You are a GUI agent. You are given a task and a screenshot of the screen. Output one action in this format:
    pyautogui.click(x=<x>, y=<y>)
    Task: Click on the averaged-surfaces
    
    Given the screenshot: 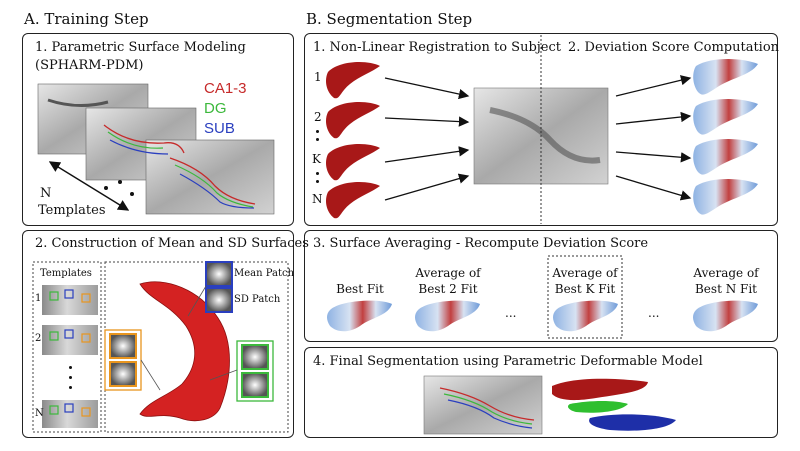 What is the action you would take?
    pyautogui.click(x=542, y=316)
    